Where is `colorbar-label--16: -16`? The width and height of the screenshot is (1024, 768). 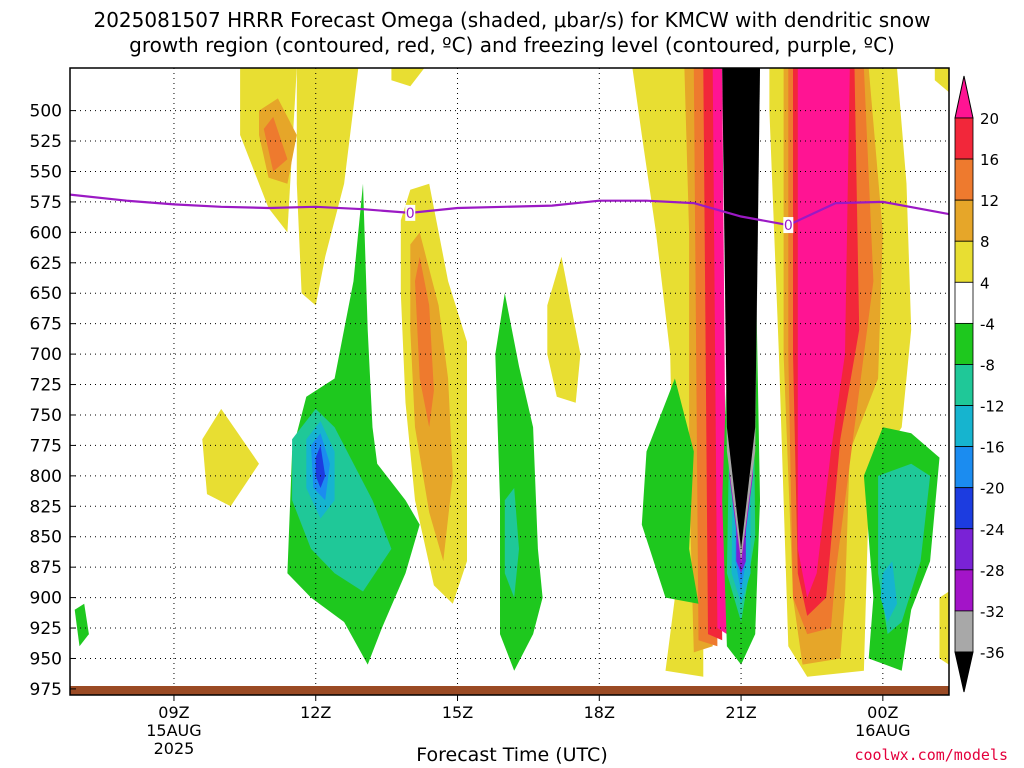 colorbar-label--16: -16 is located at coordinates (992, 448).